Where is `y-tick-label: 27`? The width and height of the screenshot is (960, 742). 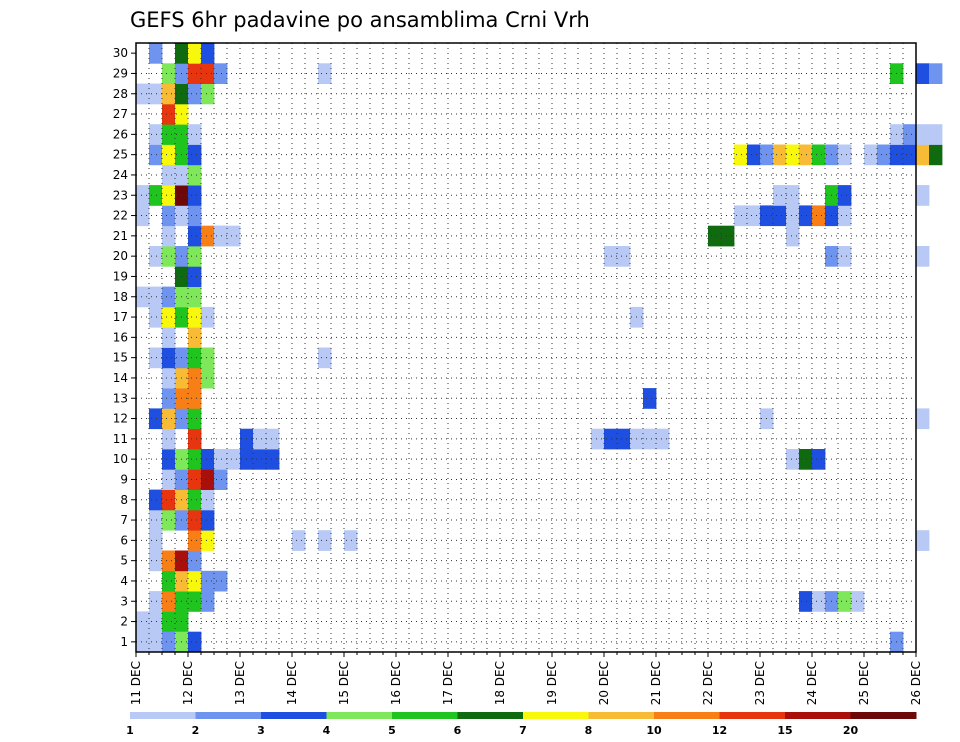 y-tick-label: 27 is located at coordinates (120, 114).